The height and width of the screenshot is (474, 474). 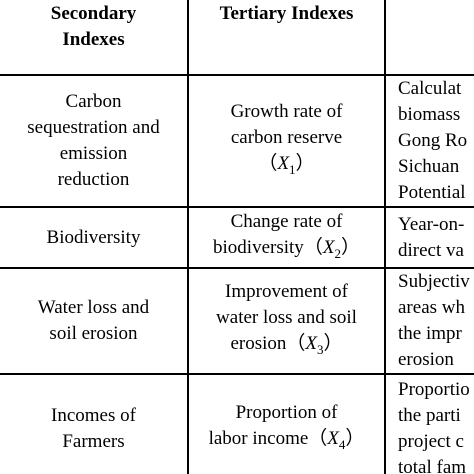 What do you see at coordinates (93, 333) in the screenshot?
I see `text-line: soil erosion` at bounding box center [93, 333].